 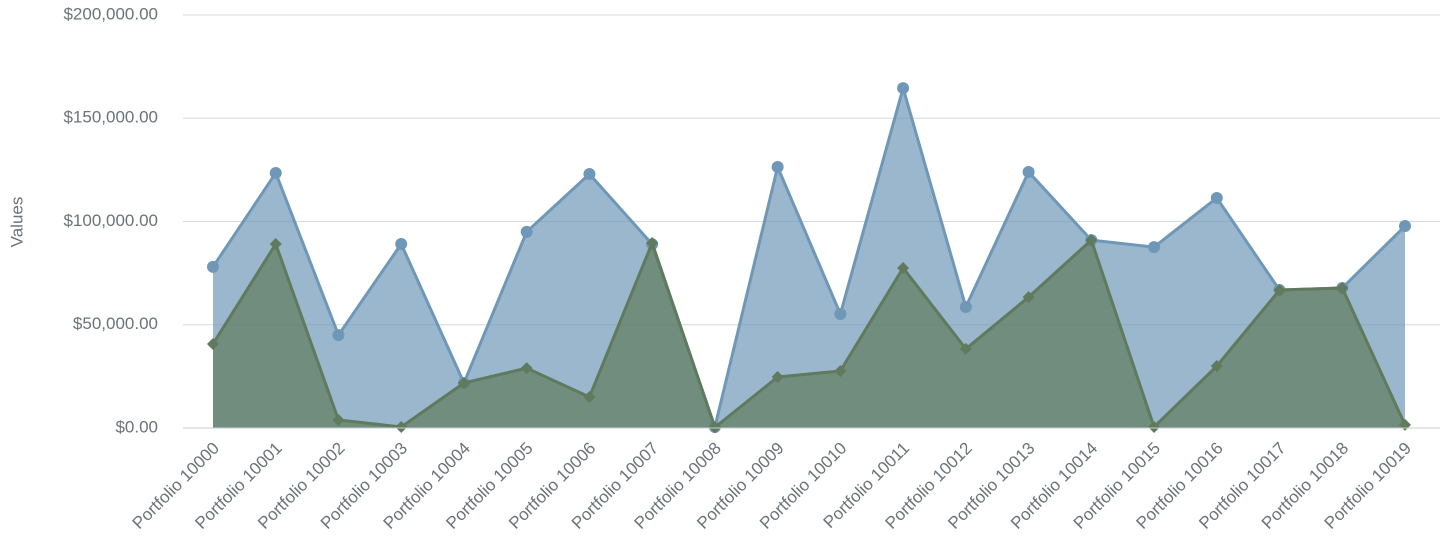 What do you see at coordinates (115, 323) in the screenshot?
I see `y-tick-label: $50,000.00` at bounding box center [115, 323].